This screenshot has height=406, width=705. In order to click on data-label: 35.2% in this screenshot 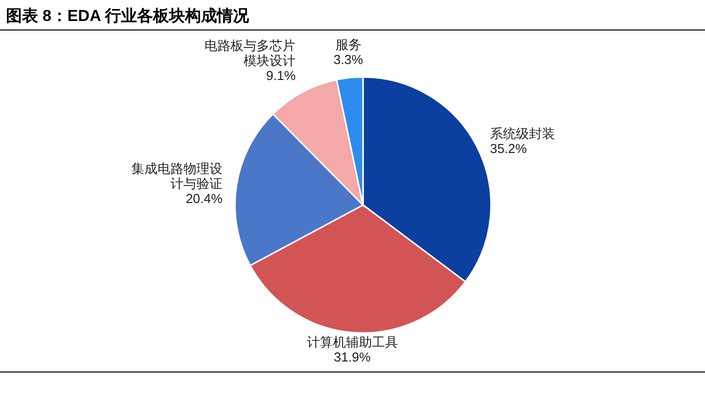, I will do `click(509, 148)`.